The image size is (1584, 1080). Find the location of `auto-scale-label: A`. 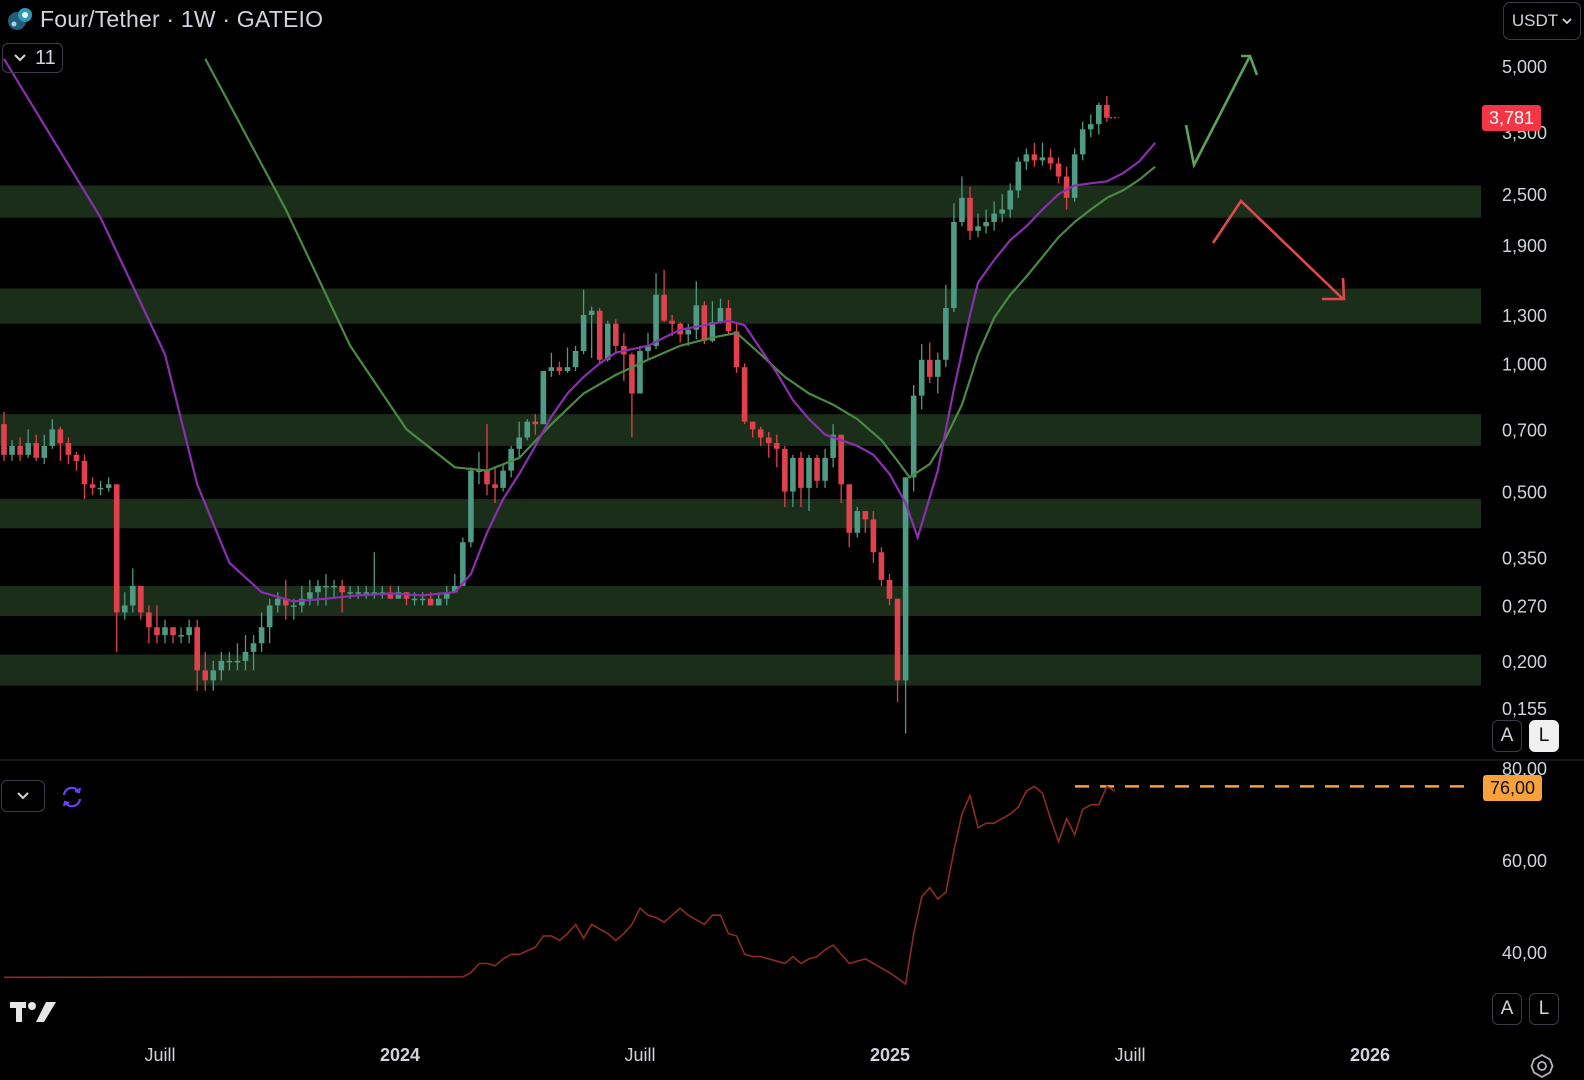

auto-scale-label: A is located at coordinates (1507, 735).